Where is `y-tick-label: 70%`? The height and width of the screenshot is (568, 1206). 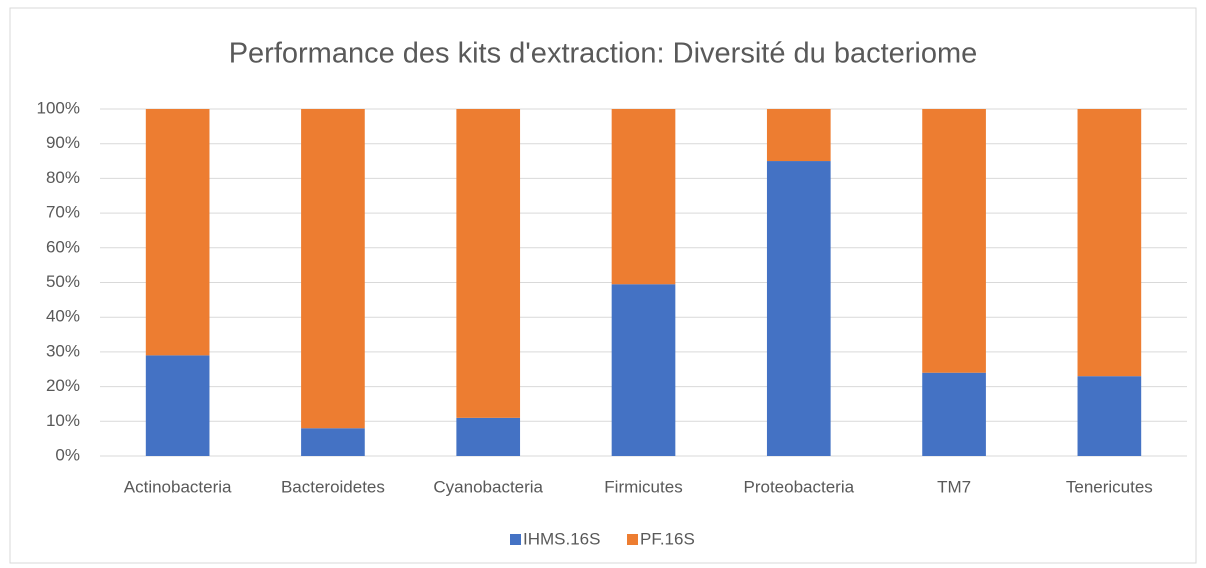
y-tick-label: 70% is located at coordinates (63, 212).